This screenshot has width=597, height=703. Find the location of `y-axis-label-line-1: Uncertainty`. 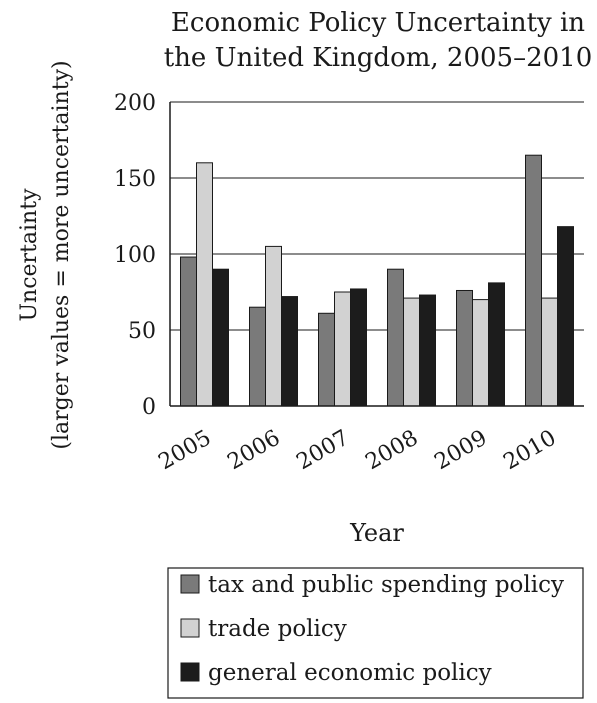

y-axis-label-line-1: Uncertainty is located at coordinates (29, 255).